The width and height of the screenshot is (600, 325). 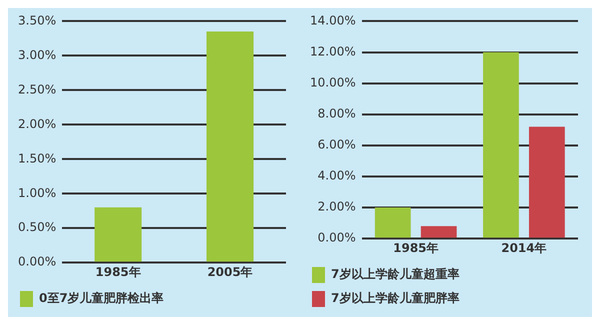 What do you see at coordinates (395, 298) in the screenshot?
I see `legend-label: 7岁以上学龄儿童肥胖率` at bounding box center [395, 298].